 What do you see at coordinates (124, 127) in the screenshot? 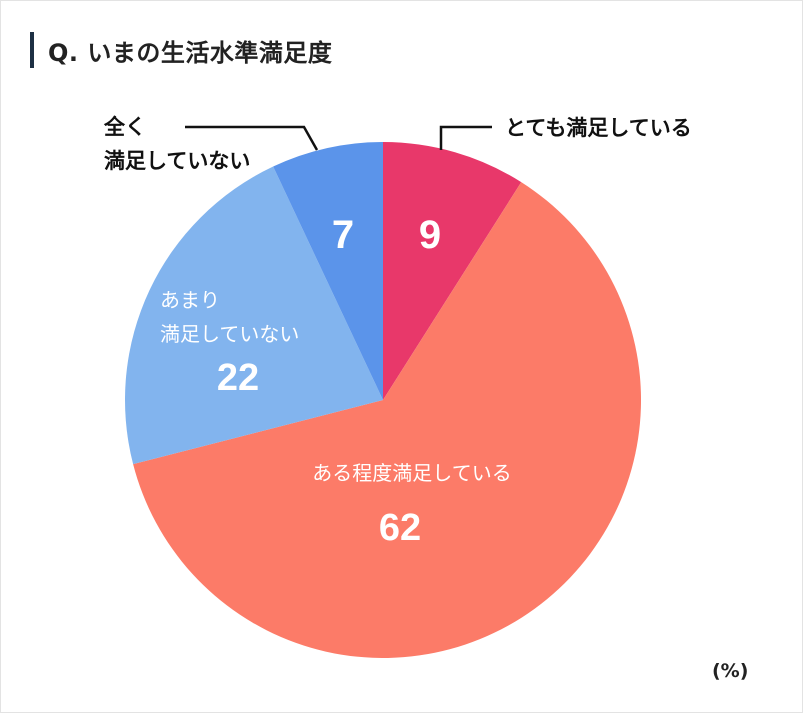
I see `category-label-not-at-all-satisfied-line1: 全く` at bounding box center [124, 127].